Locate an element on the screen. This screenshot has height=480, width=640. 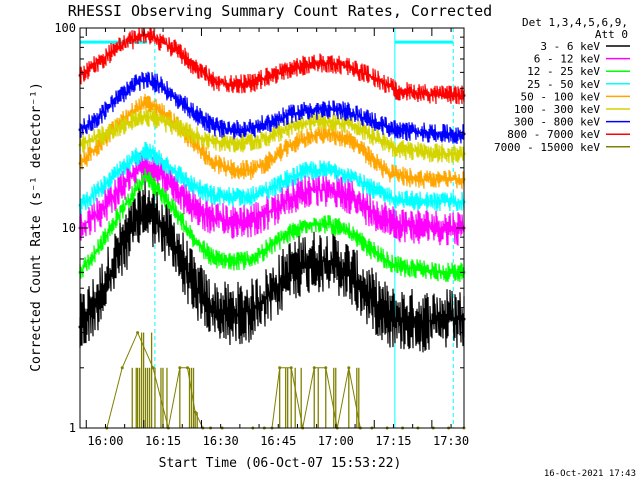
y-axis-label: Corrected Count Rate (s⁻¹ detector⁻¹) is located at coordinates (36, 227).